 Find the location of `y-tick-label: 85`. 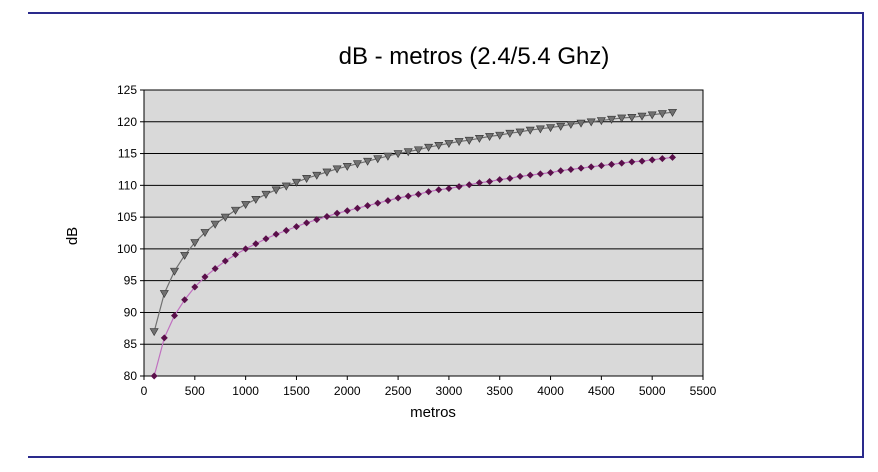

y-tick-label: 85 is located at coordinates (131, 344).